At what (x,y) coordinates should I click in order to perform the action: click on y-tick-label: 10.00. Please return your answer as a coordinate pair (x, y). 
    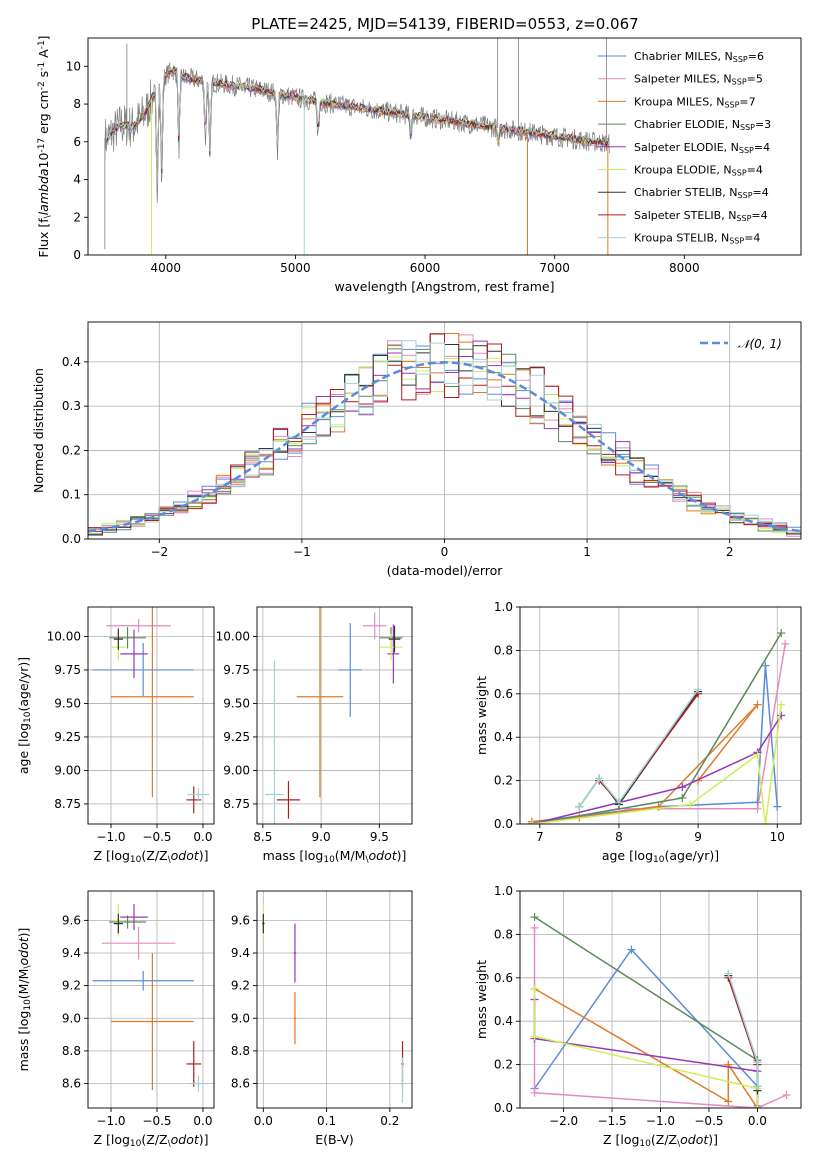
    Looking at the image, I should click on (233, 636).